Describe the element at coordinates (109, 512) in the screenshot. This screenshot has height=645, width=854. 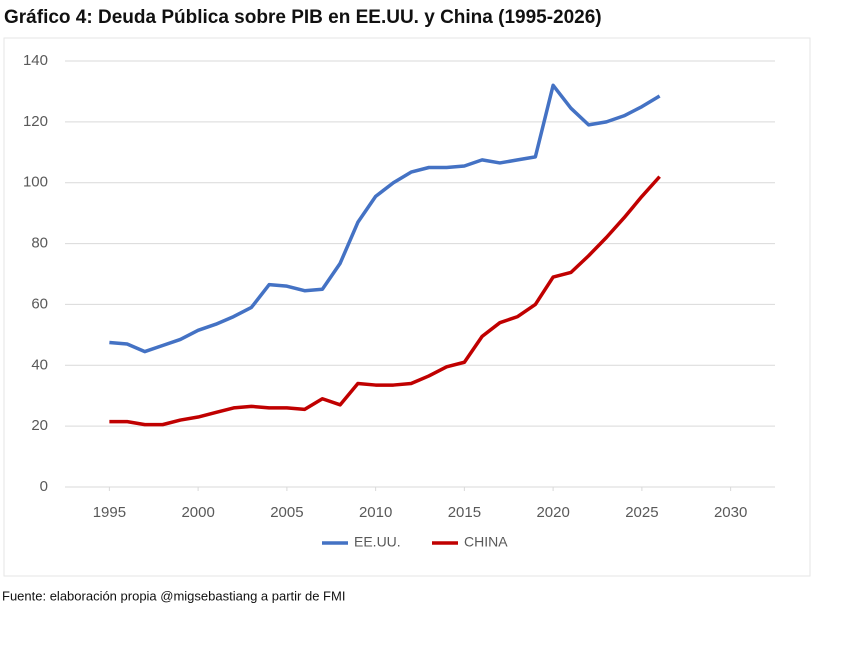
I see `x-tick-label: 1995` at that location.